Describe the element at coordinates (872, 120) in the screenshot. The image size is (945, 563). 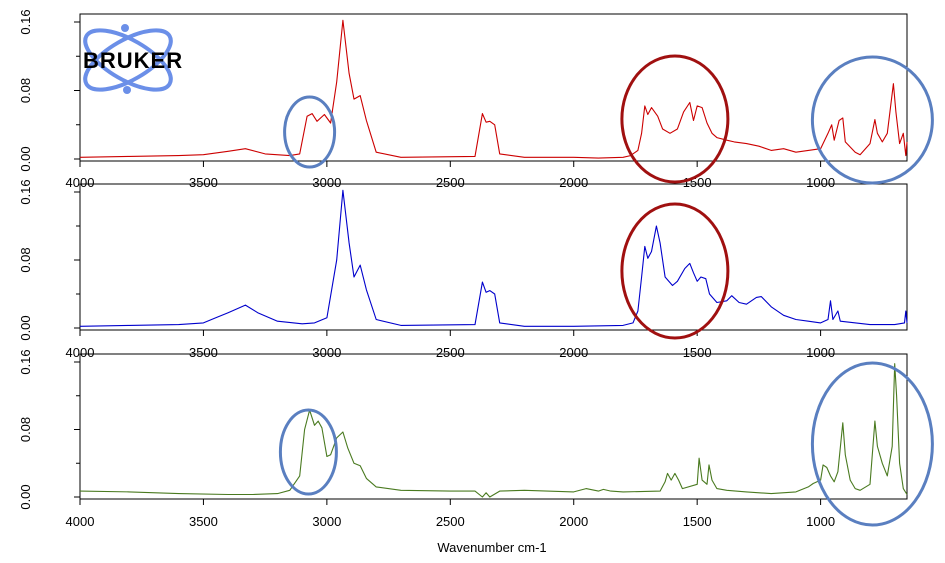
I see `ring-fingerprint-top` at that location.